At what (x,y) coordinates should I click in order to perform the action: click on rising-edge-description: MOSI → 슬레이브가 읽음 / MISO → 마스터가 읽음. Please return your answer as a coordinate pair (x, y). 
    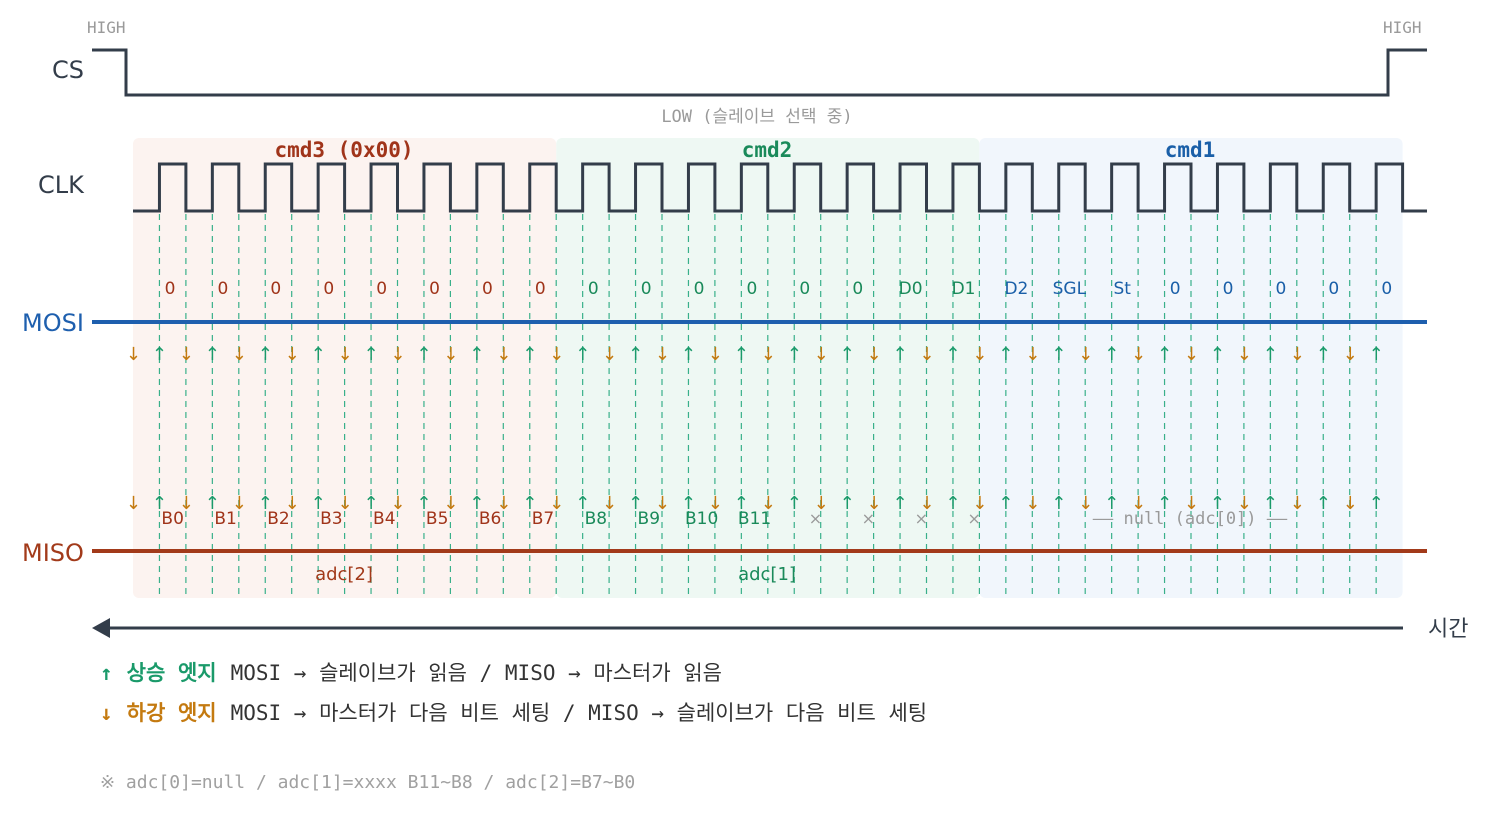
    Looking at the image, I should click on (476, 673).